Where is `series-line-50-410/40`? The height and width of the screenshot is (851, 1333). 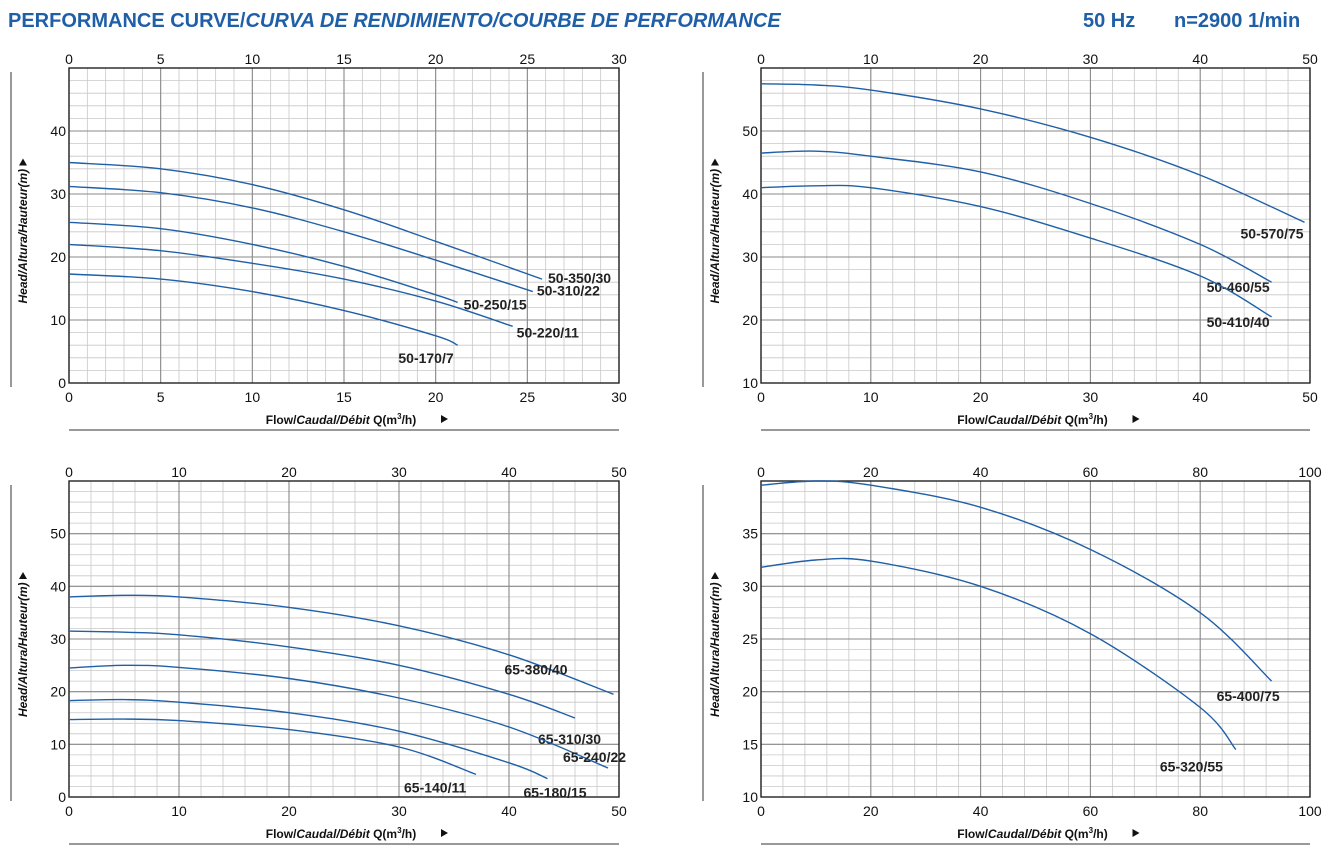
series-line-50-410/40 is located at coordinates (1016, 251).